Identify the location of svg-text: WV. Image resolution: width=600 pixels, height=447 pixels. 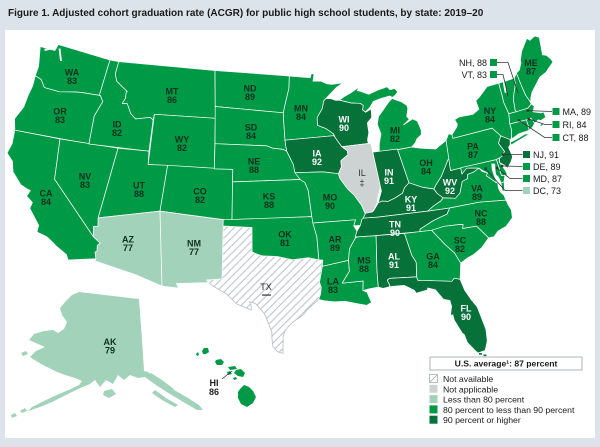
(450, 183).